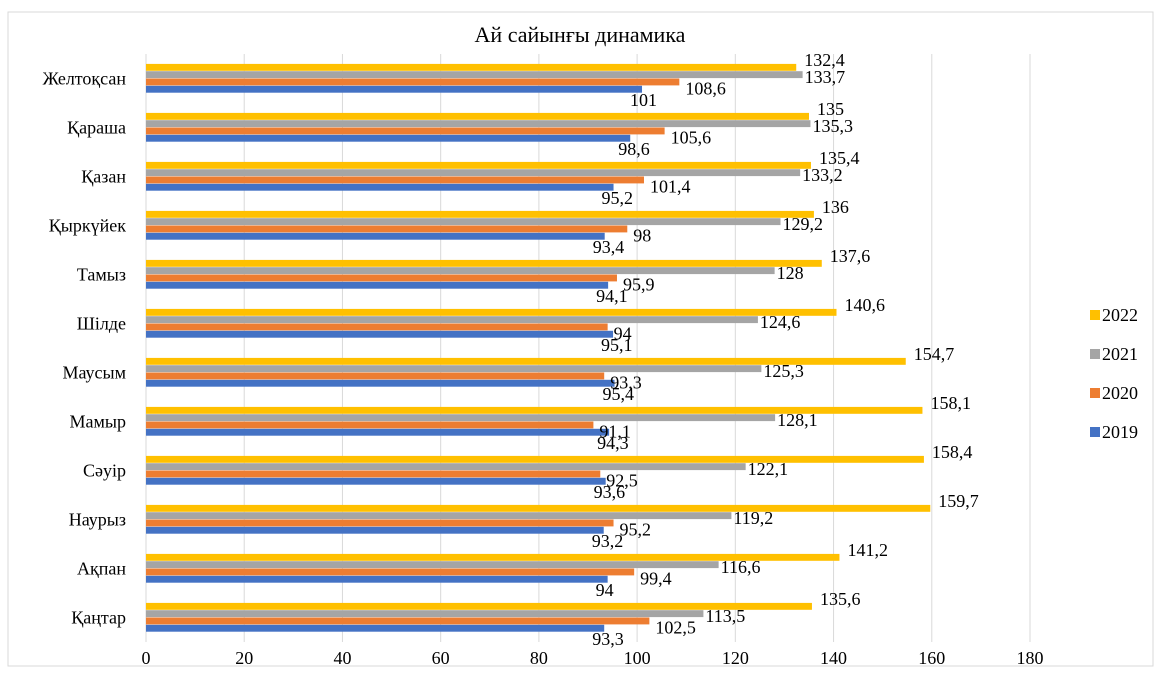  I want to click on data-label: 125,3, so click(783, 371).